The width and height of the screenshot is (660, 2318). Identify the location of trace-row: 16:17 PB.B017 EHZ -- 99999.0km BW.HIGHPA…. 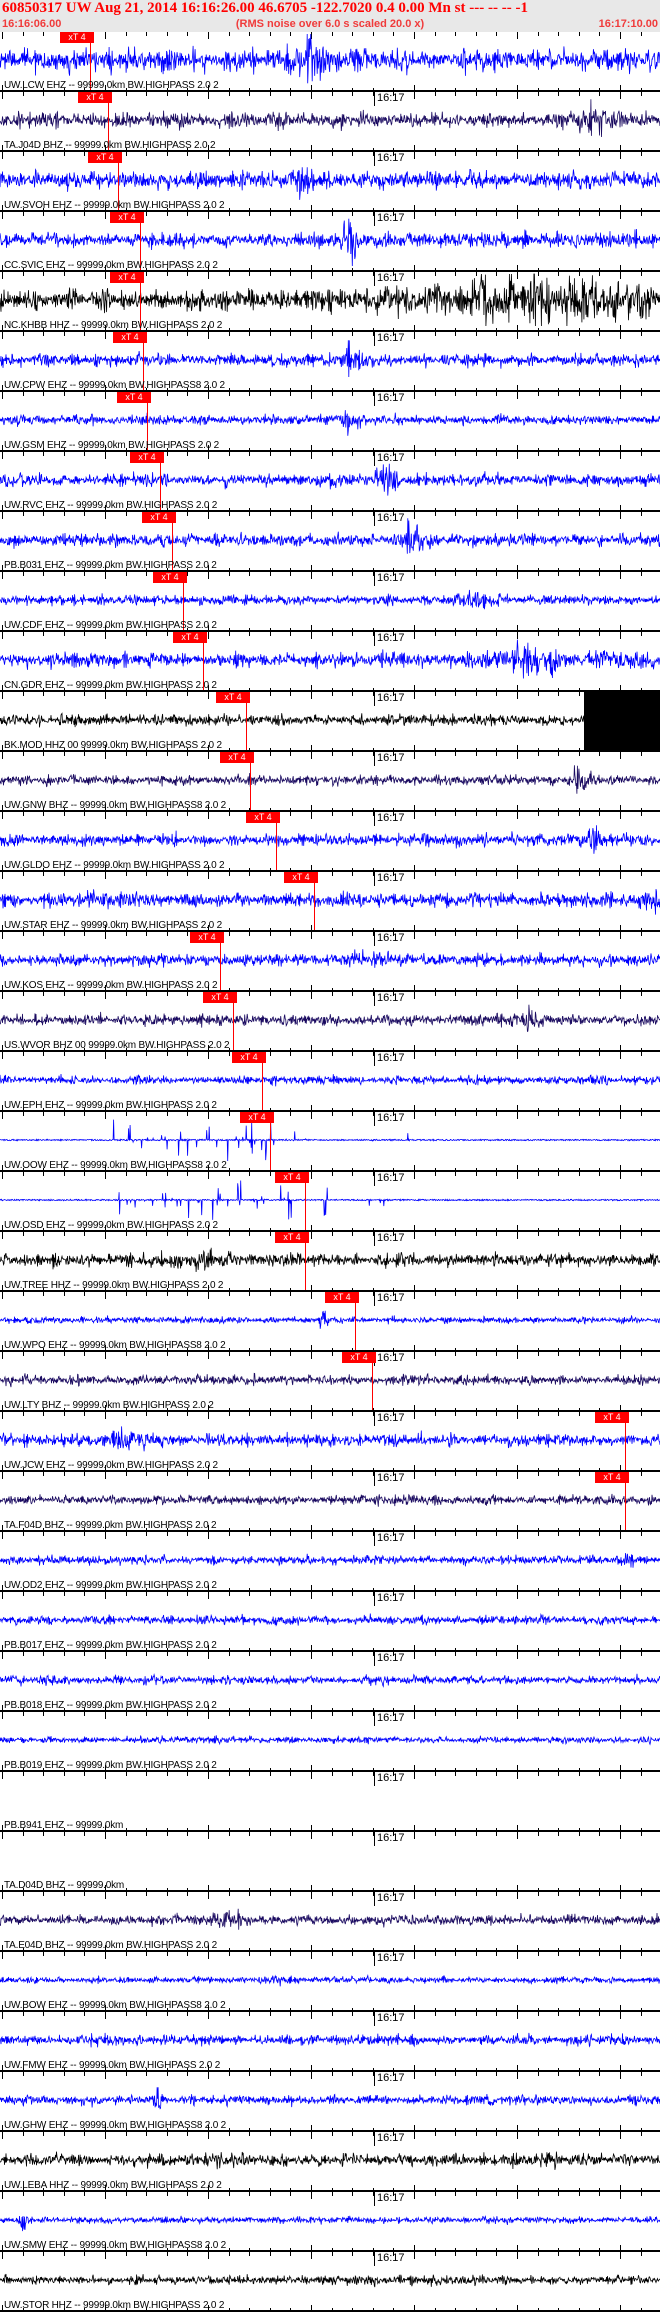
(330, 1622).